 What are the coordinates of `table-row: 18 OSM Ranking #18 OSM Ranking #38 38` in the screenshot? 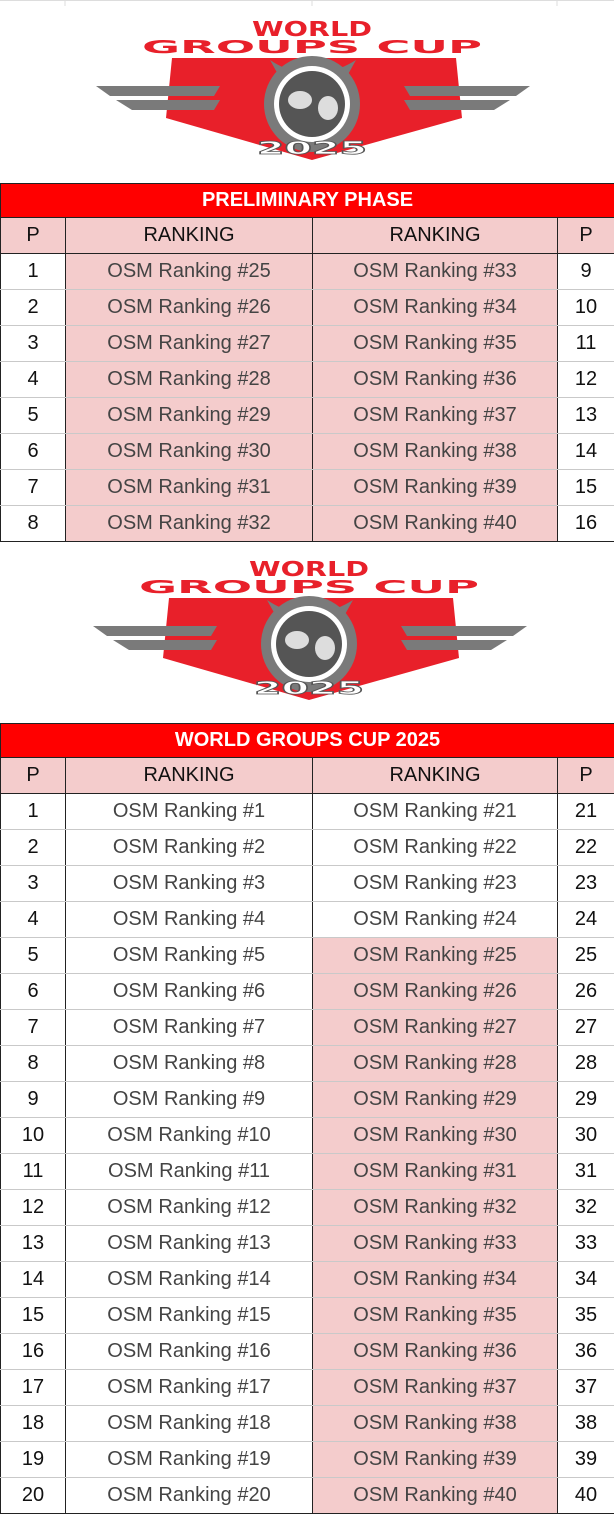 It's located at (307, 1423).